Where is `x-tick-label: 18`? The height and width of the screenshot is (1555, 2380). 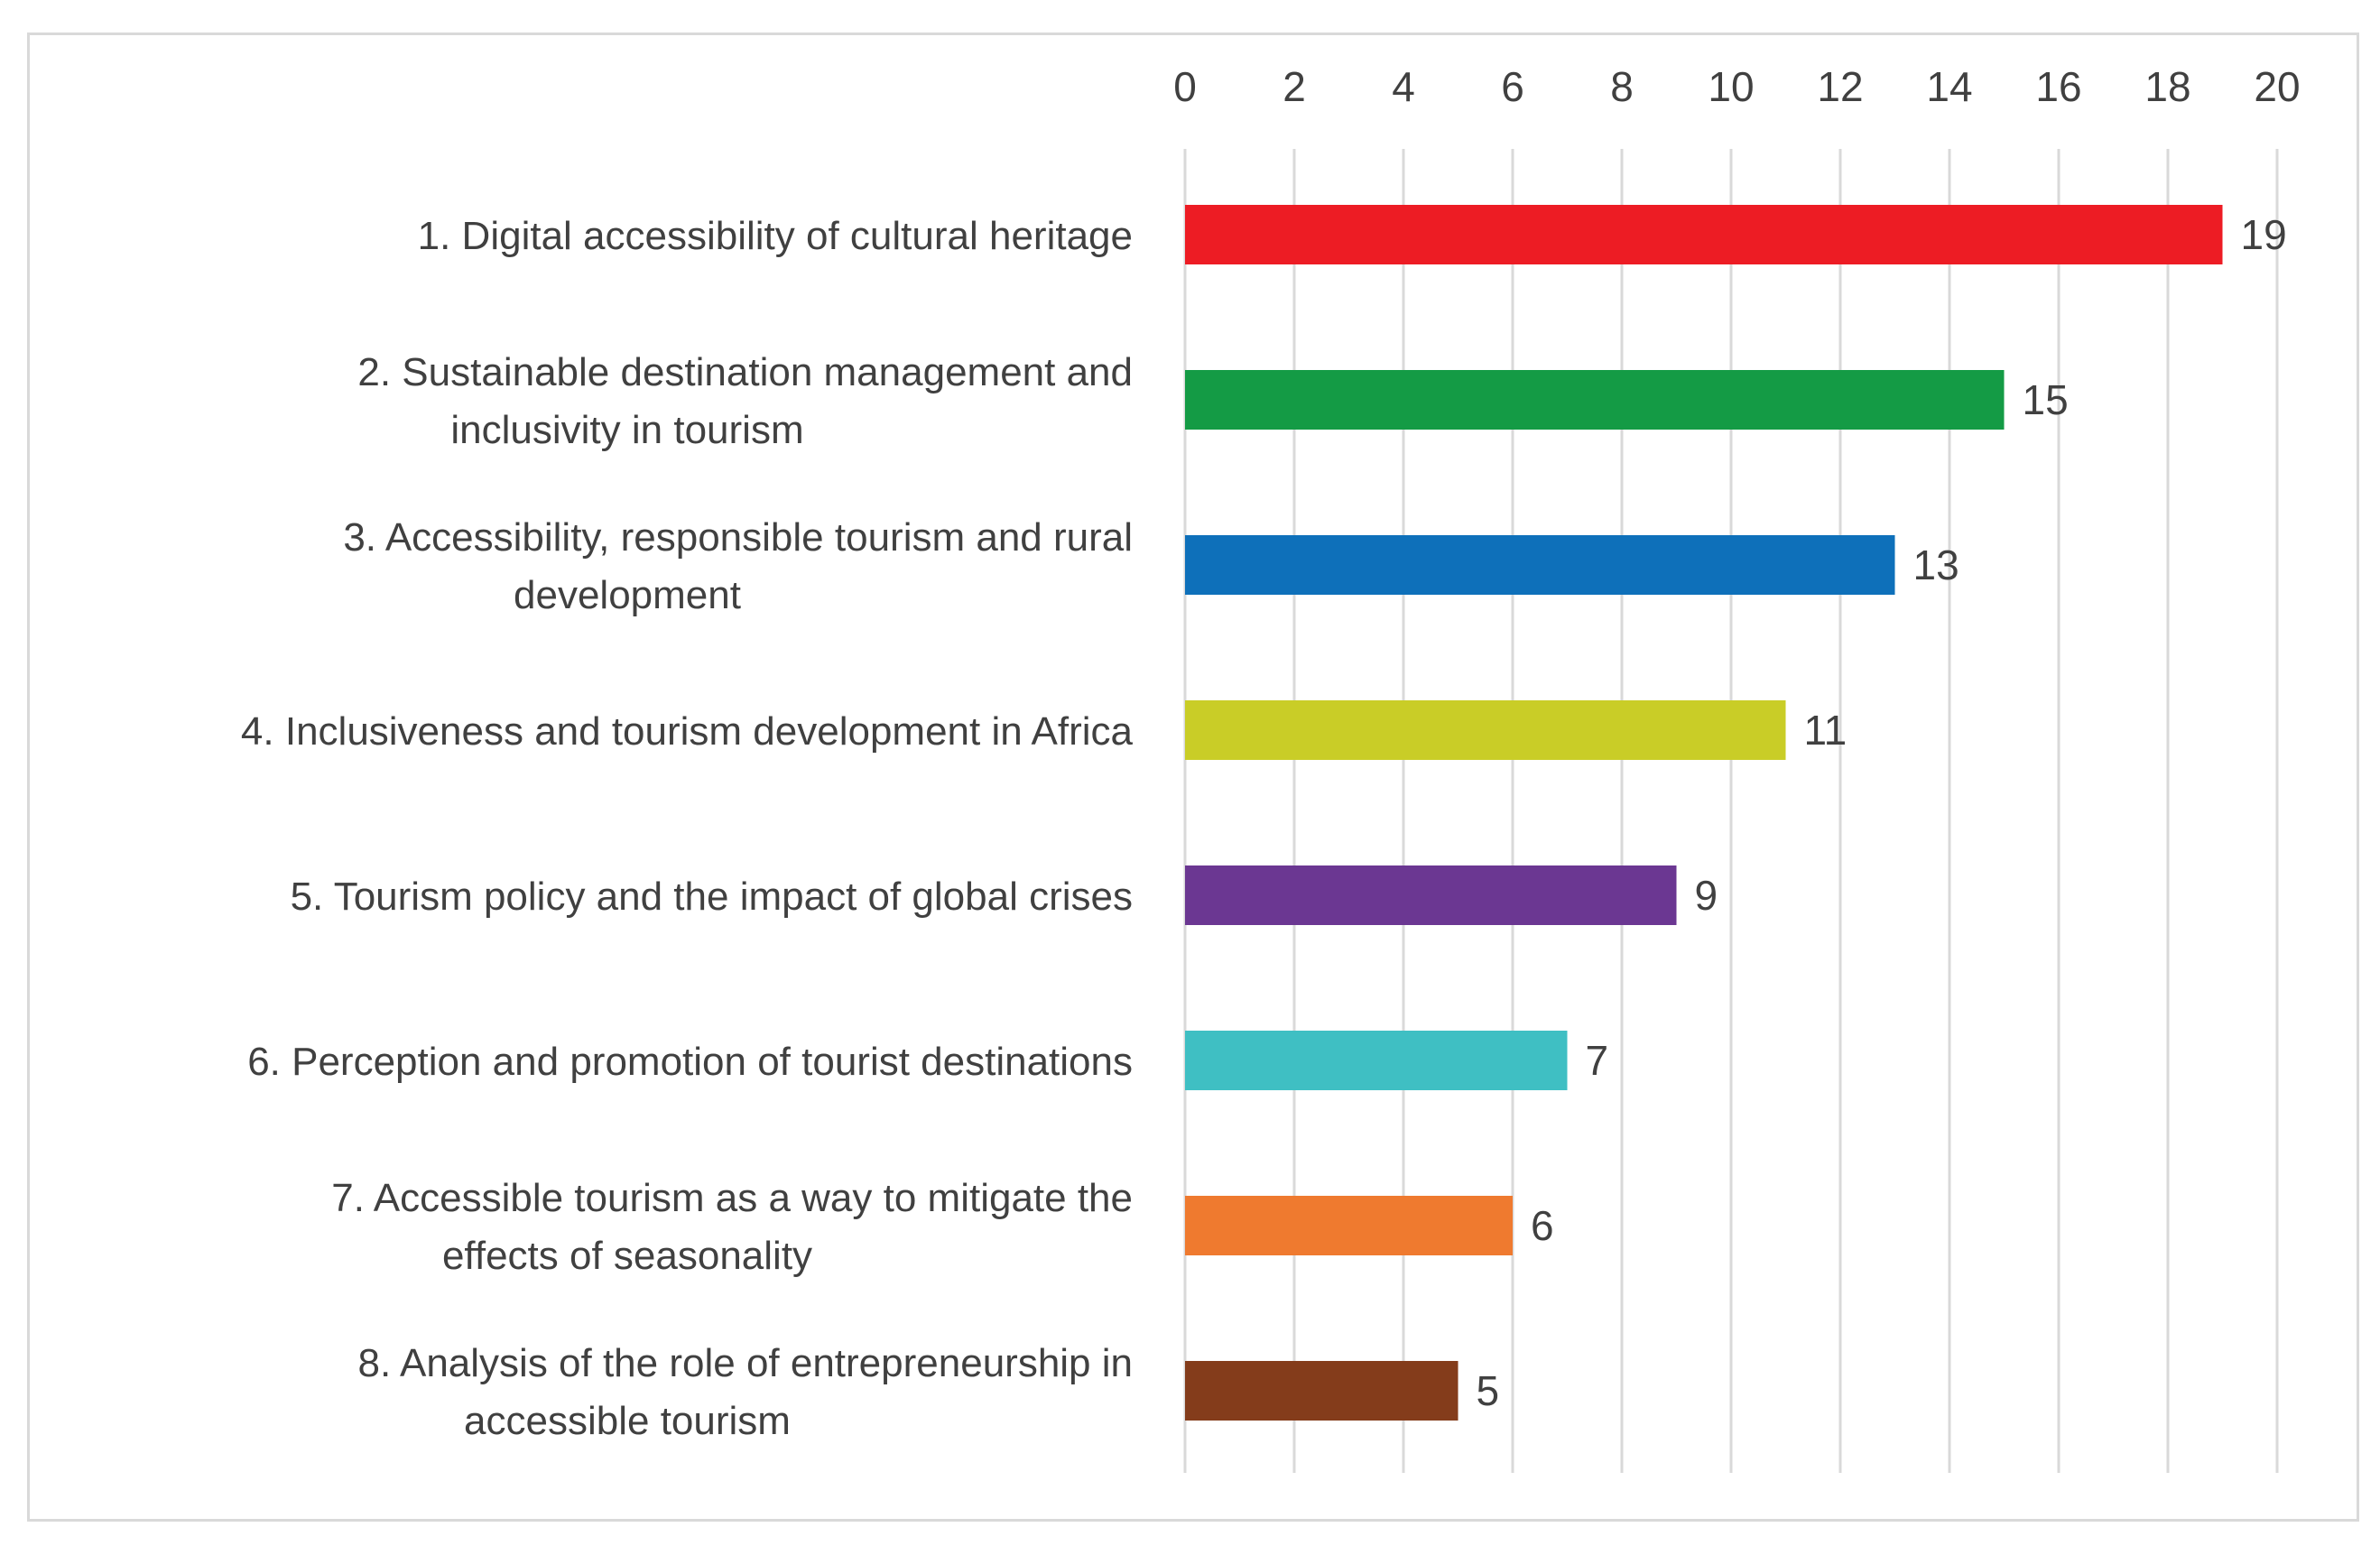 x-tick-label: 18 is located at coordinates (2167, 86).